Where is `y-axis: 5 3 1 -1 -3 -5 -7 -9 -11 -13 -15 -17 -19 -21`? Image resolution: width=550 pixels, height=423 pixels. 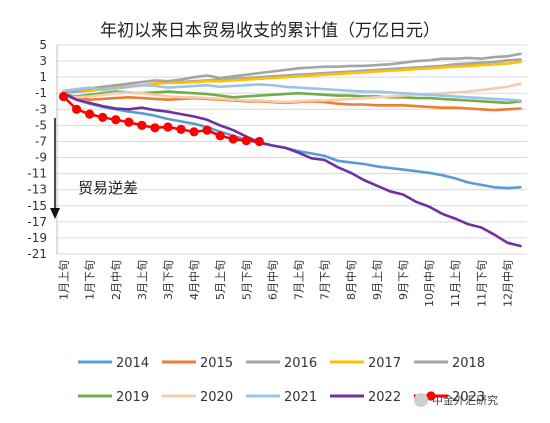
y-axis: 5 3 1 -1 -3 -5 -7 -9 -11 -13 -15 -17 -19 -21 is located at coordinates (37, 149).